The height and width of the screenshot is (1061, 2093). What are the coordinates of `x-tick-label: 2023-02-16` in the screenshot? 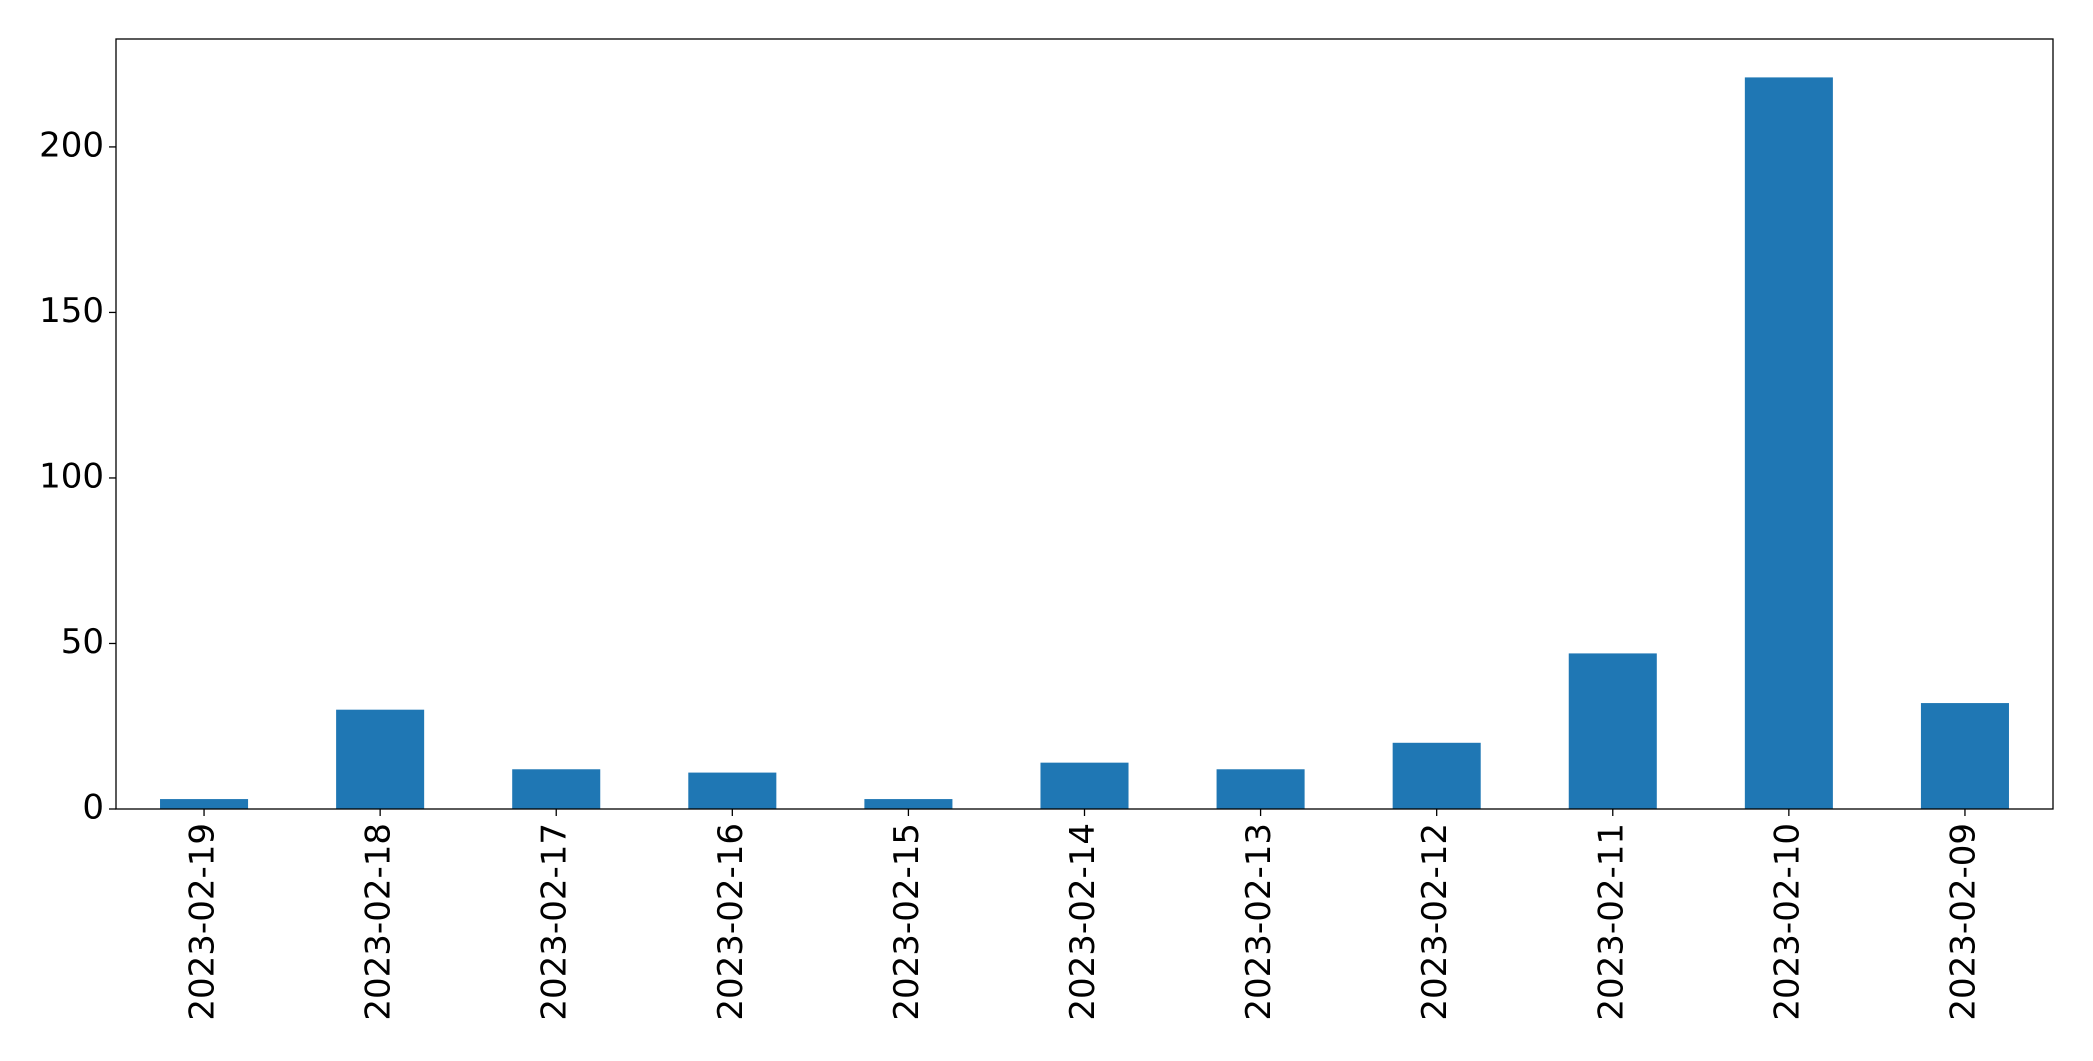 It's located at (731, 922).